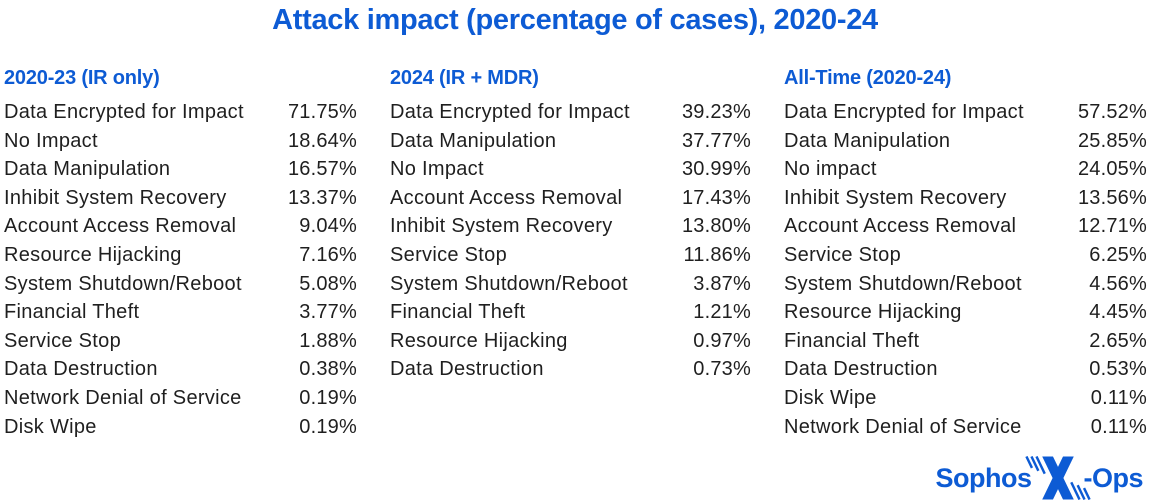 This screenshot has width=1150, height=503. Describe the element at coordinates (717, 254) in the screenshot. I see `impact-value: 11.86%` at that location.